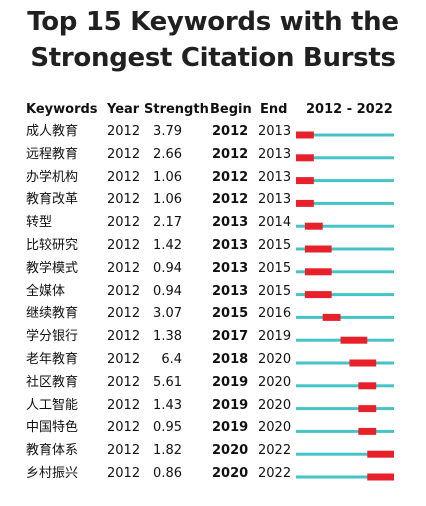  Describe the element at coordinates (349, 109) in the screenshot. I see `header-range: 2012 - 2022` at that location.